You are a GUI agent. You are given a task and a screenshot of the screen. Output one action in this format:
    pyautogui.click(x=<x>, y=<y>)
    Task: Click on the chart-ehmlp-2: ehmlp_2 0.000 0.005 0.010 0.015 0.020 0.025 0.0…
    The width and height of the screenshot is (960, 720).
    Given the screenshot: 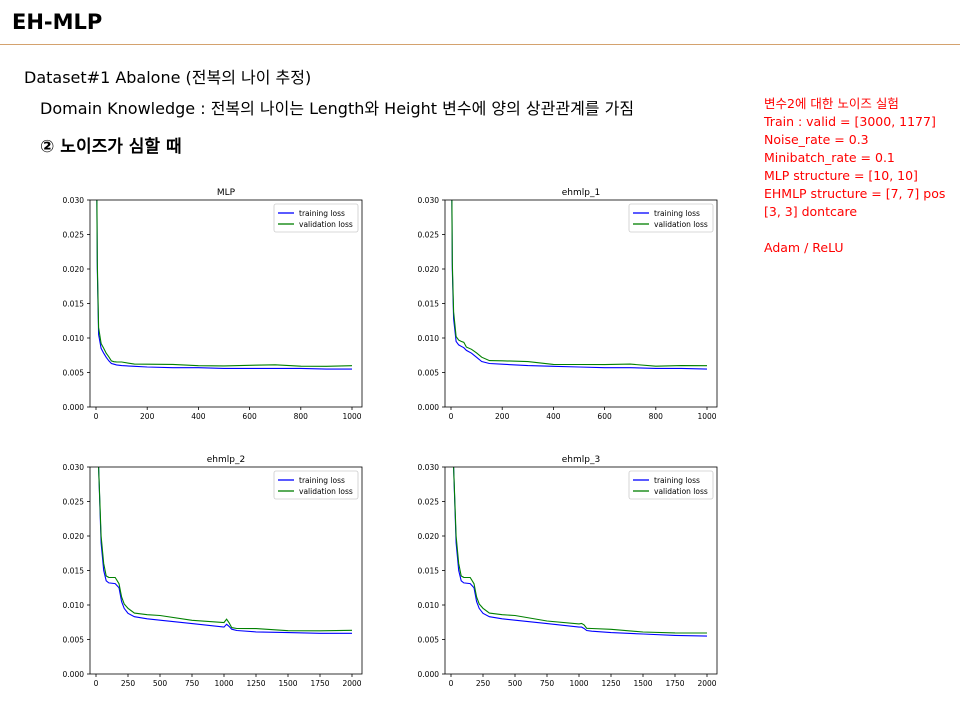 What is the action you would take?
    pyautogui.click(x=215, y=569)
    